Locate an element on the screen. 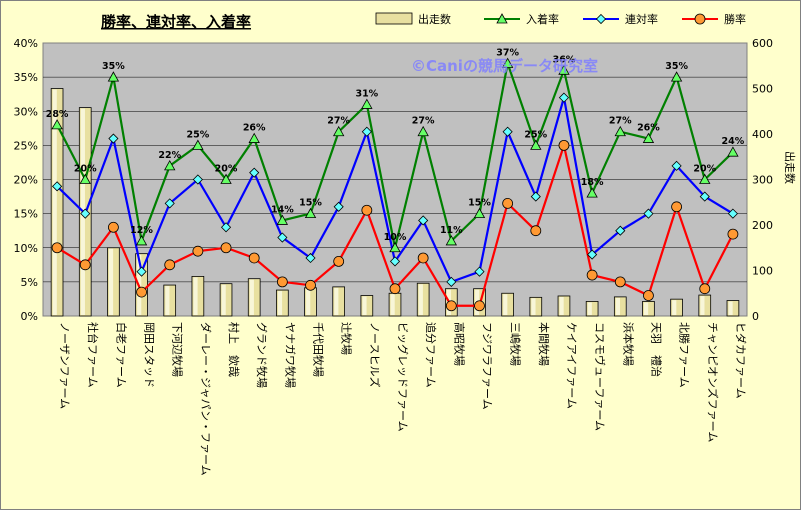  legend-marker is located at coordinates (700, 19).